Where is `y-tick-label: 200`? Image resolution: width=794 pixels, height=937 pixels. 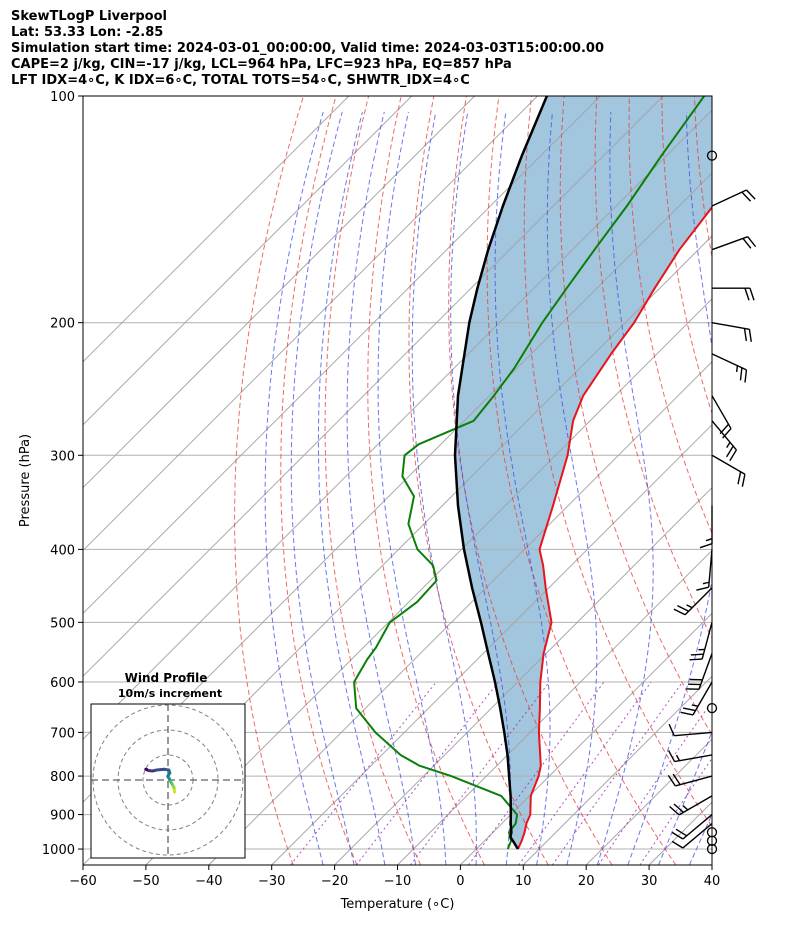 y-tick-label: 200 is located at coordinates (62, 324).